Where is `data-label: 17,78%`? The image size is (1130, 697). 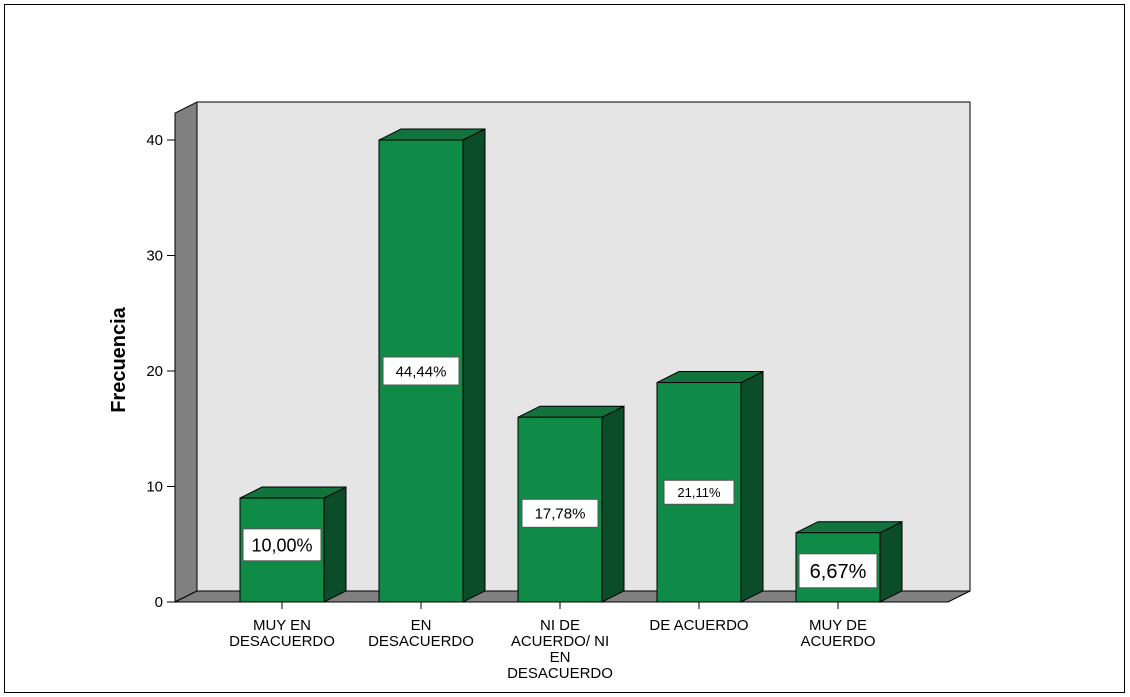 data-label: 17,78% is located at coordinates (560, 514).